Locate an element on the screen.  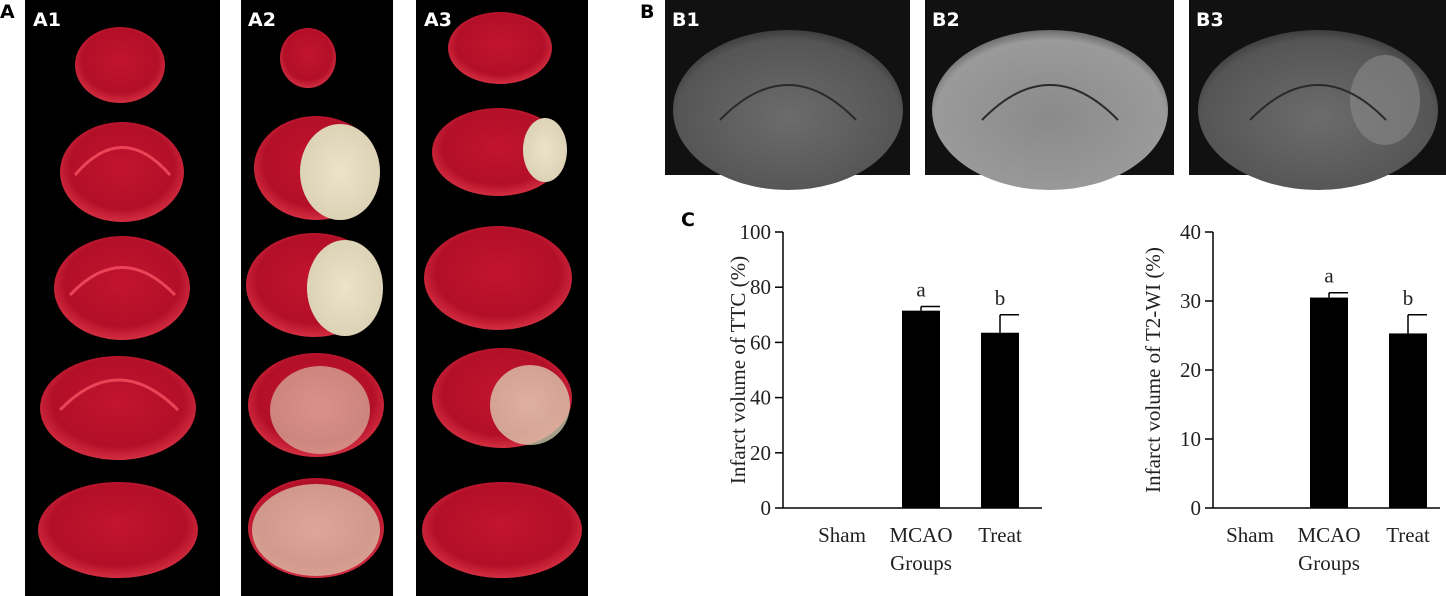
panel-label: C is located at coordinates (688, 220).